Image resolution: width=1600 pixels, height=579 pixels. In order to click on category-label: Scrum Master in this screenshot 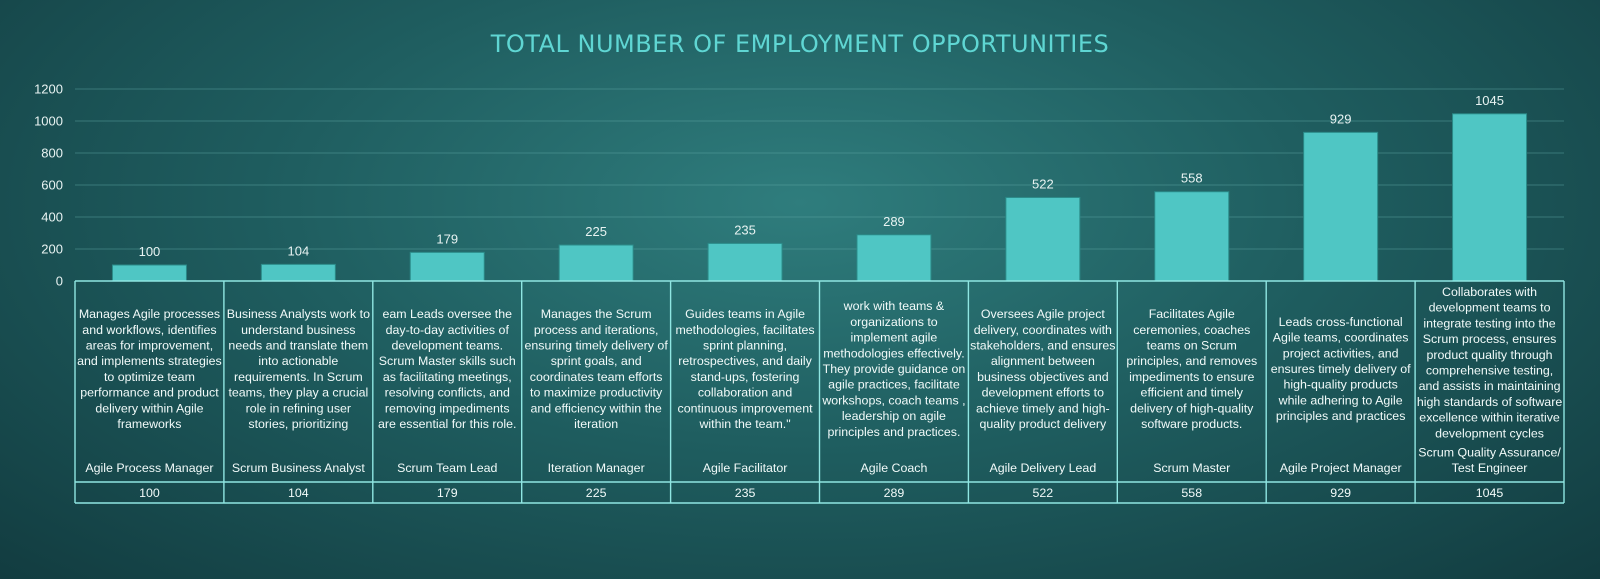, I will do `click(1191, 468)`.